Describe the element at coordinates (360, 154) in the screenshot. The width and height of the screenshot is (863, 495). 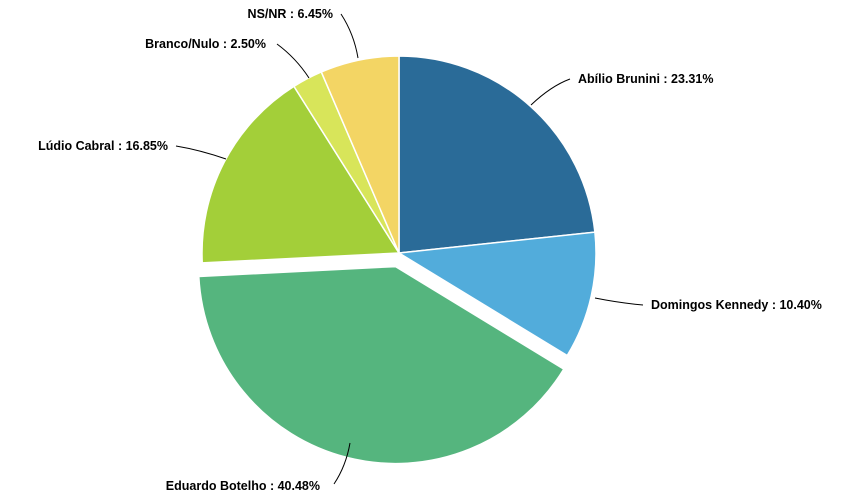
I see `pie-slice-ns-nr` at that location.